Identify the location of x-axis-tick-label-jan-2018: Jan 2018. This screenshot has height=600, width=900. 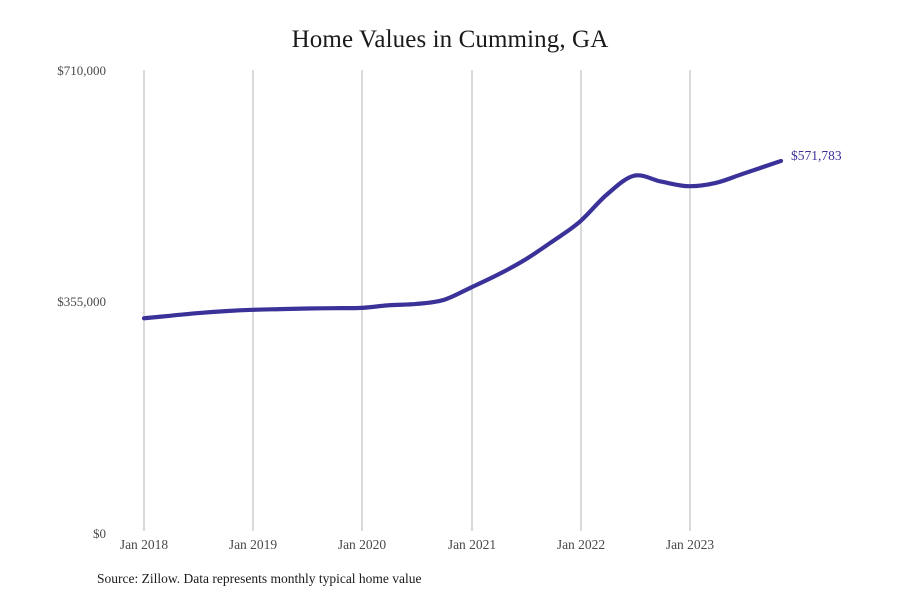
(144, 544).